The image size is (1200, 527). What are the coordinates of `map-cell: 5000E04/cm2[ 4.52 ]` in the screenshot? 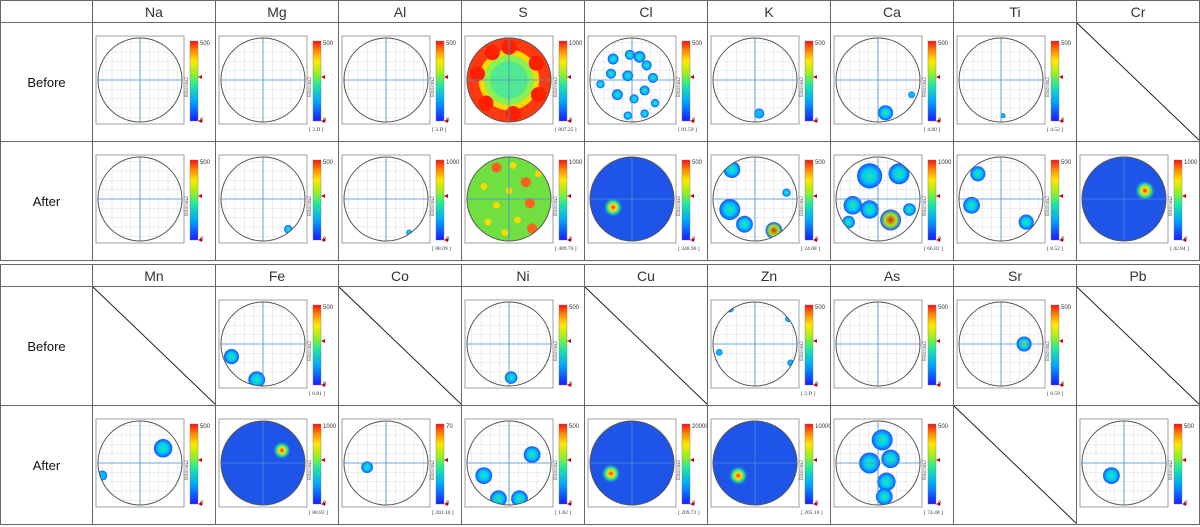 It's located at (1015, 82).